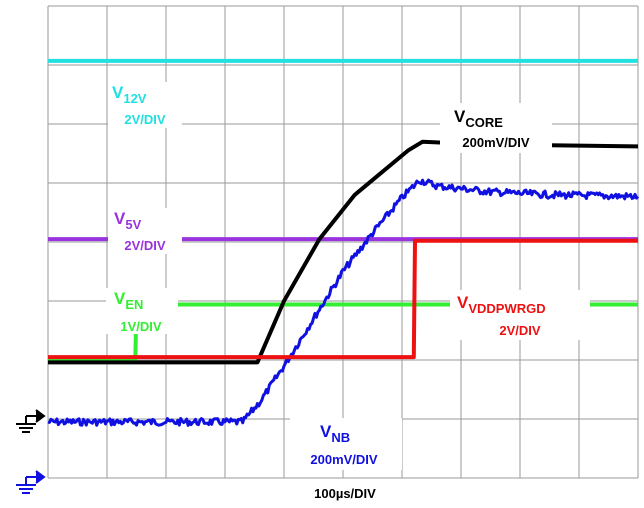 This screenshot has height=508, width=644. I want to click on label-vpwrgd-scale: 2V/DIV, so click(520, 330).